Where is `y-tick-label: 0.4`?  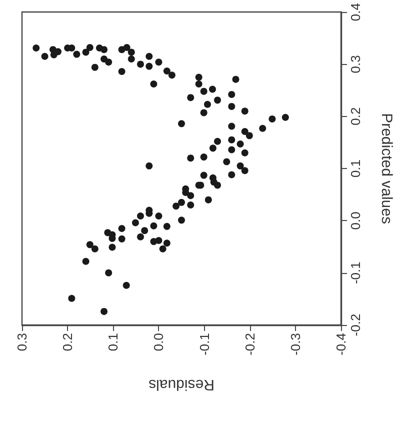 y-tick-label: 0.4 is located at coordinates (355, 12).